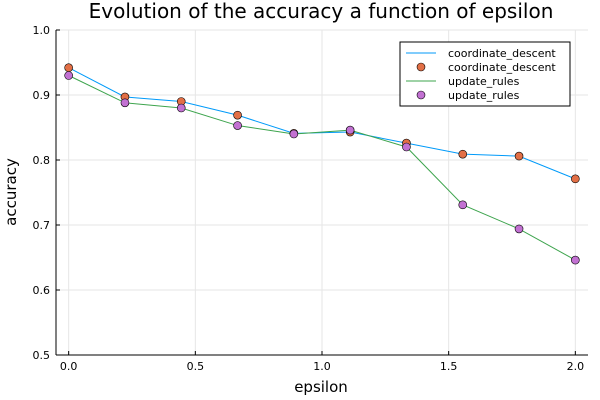  What do you see at coordinates (46, 193) in the screenshot?
I see `y-ticks: 0.5 0.6 0.7 0.8 0.9 1.0` at bounding box center [46, 193].